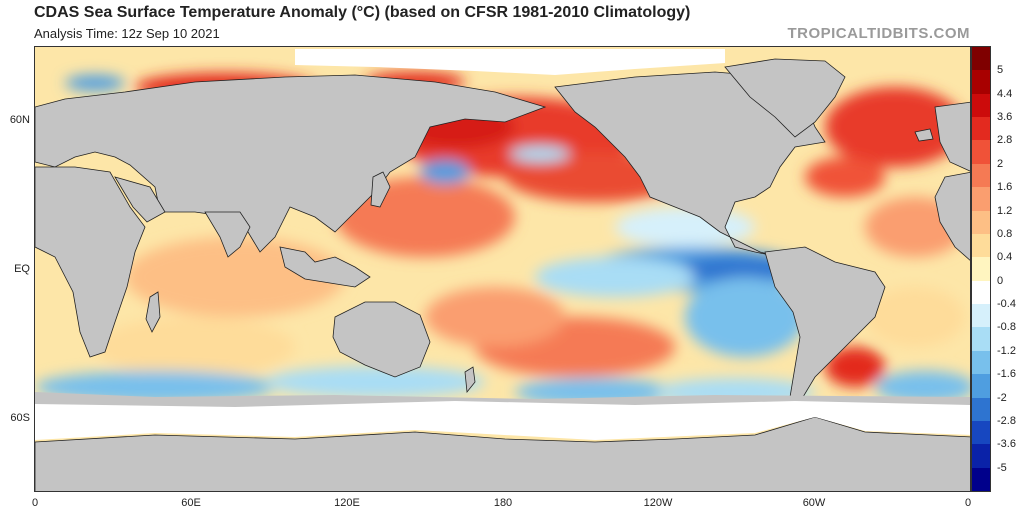 This screenshot has height=512, width=1024. What do you see at coordinates (1000, 280) in the screenshot?
I see `color-scale-label: 0` at bounding box center [1000, 280].